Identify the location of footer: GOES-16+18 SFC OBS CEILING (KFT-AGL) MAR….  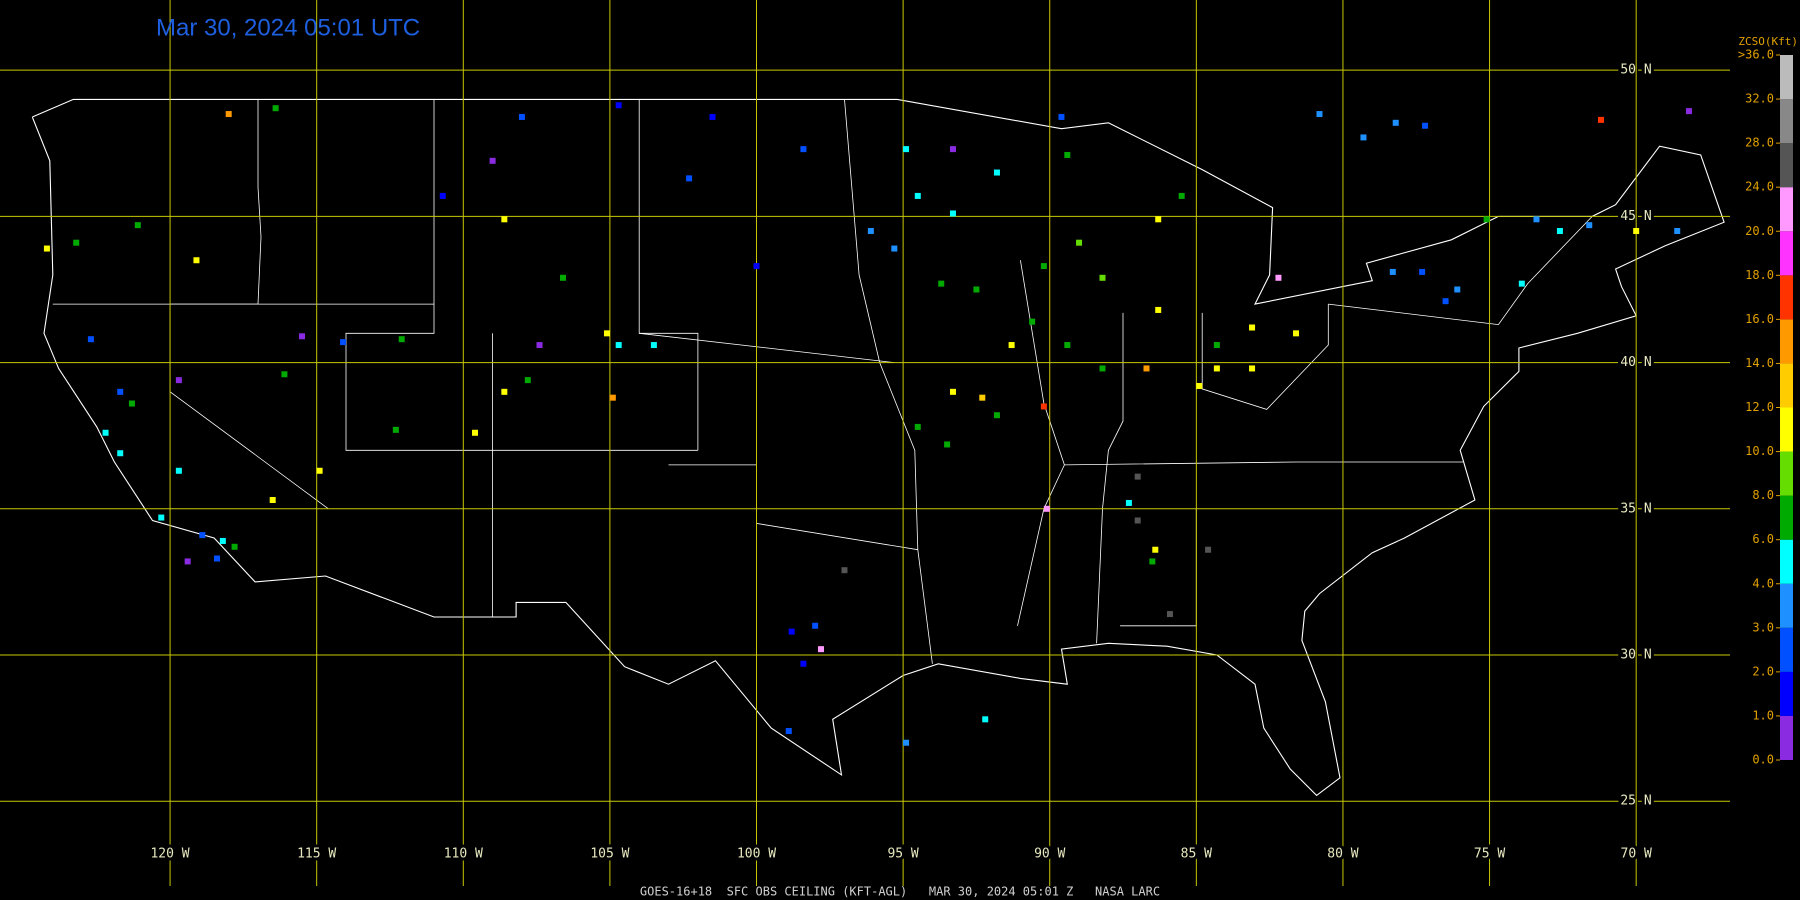
(900, 892).